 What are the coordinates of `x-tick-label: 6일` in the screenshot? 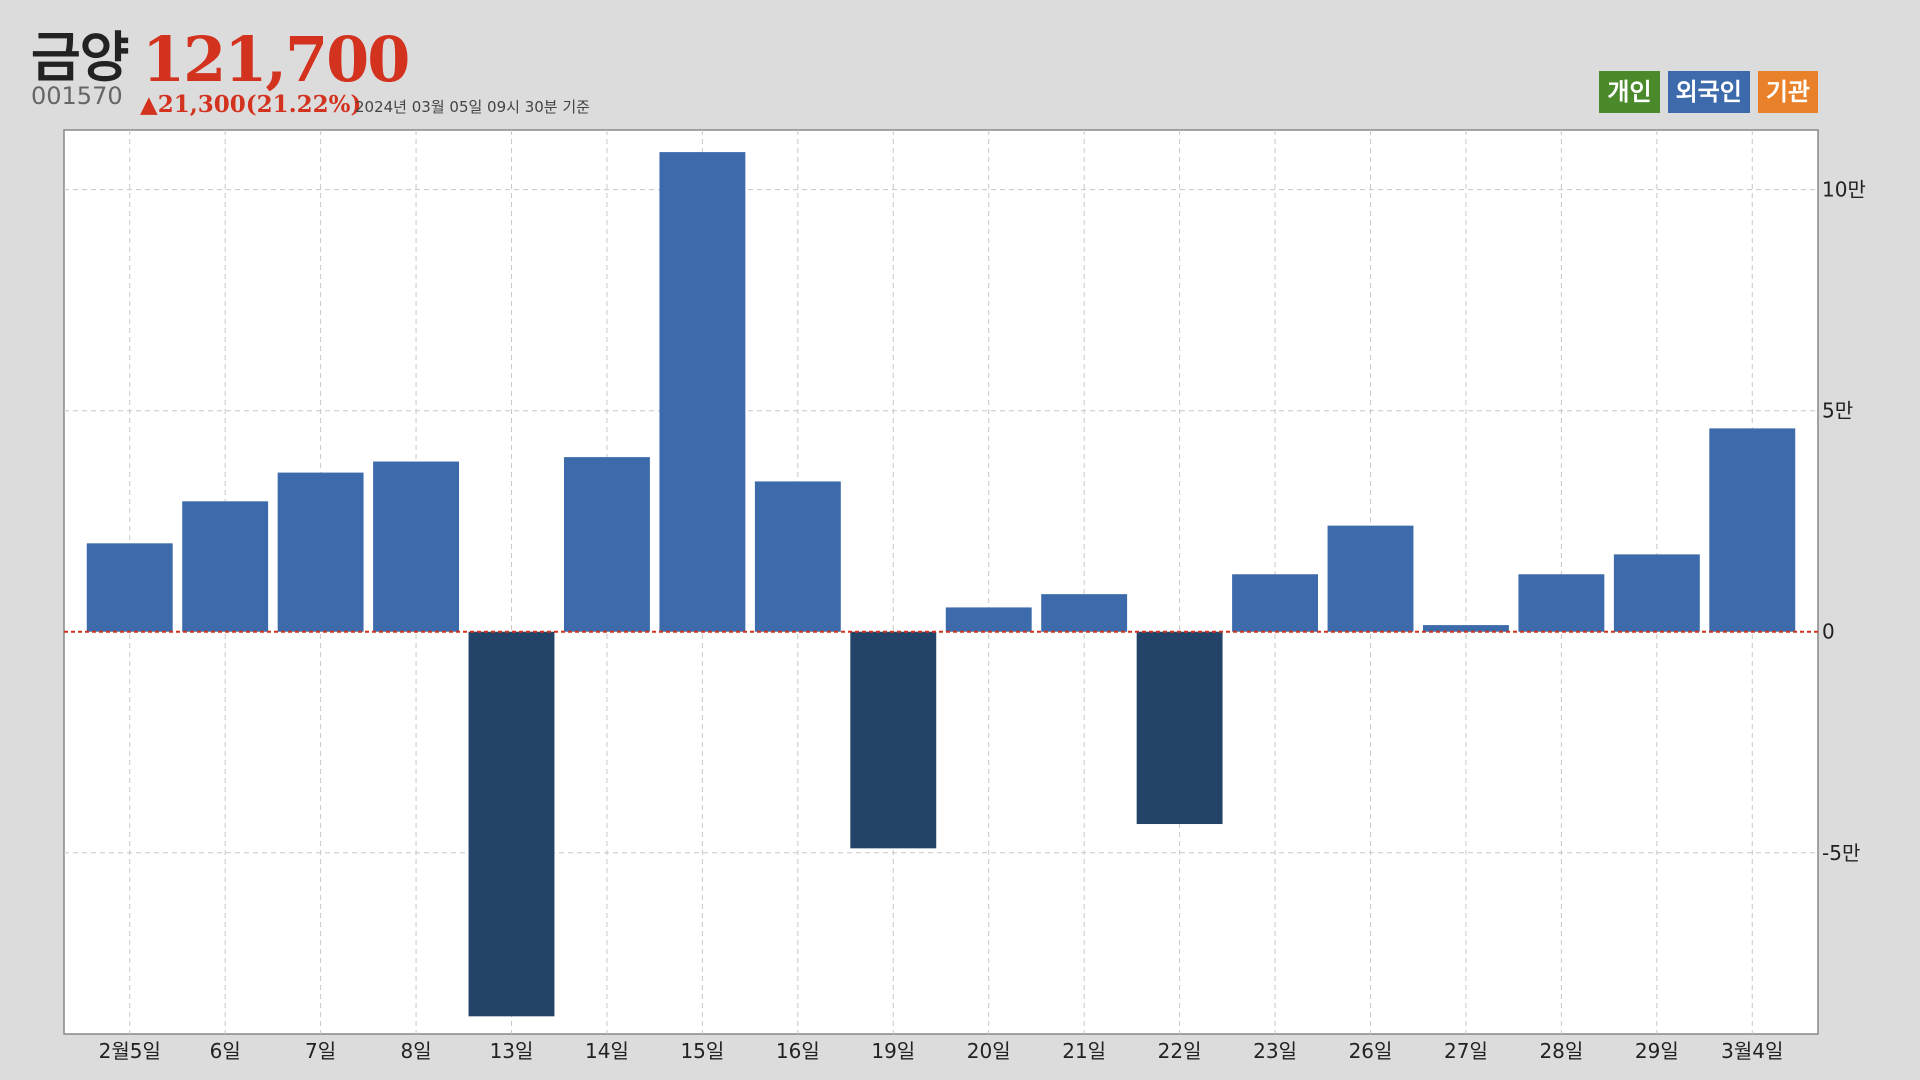 It's located at (225, 1051).